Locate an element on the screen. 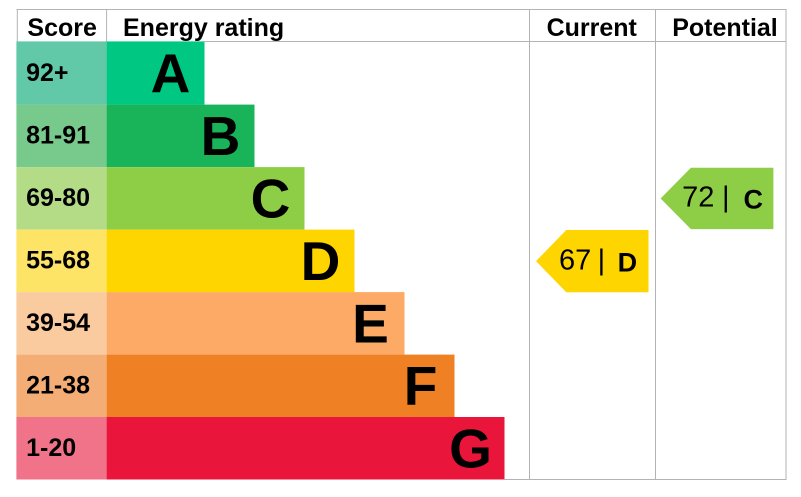  svg-text: Potential is located at coordinates (725, 28).